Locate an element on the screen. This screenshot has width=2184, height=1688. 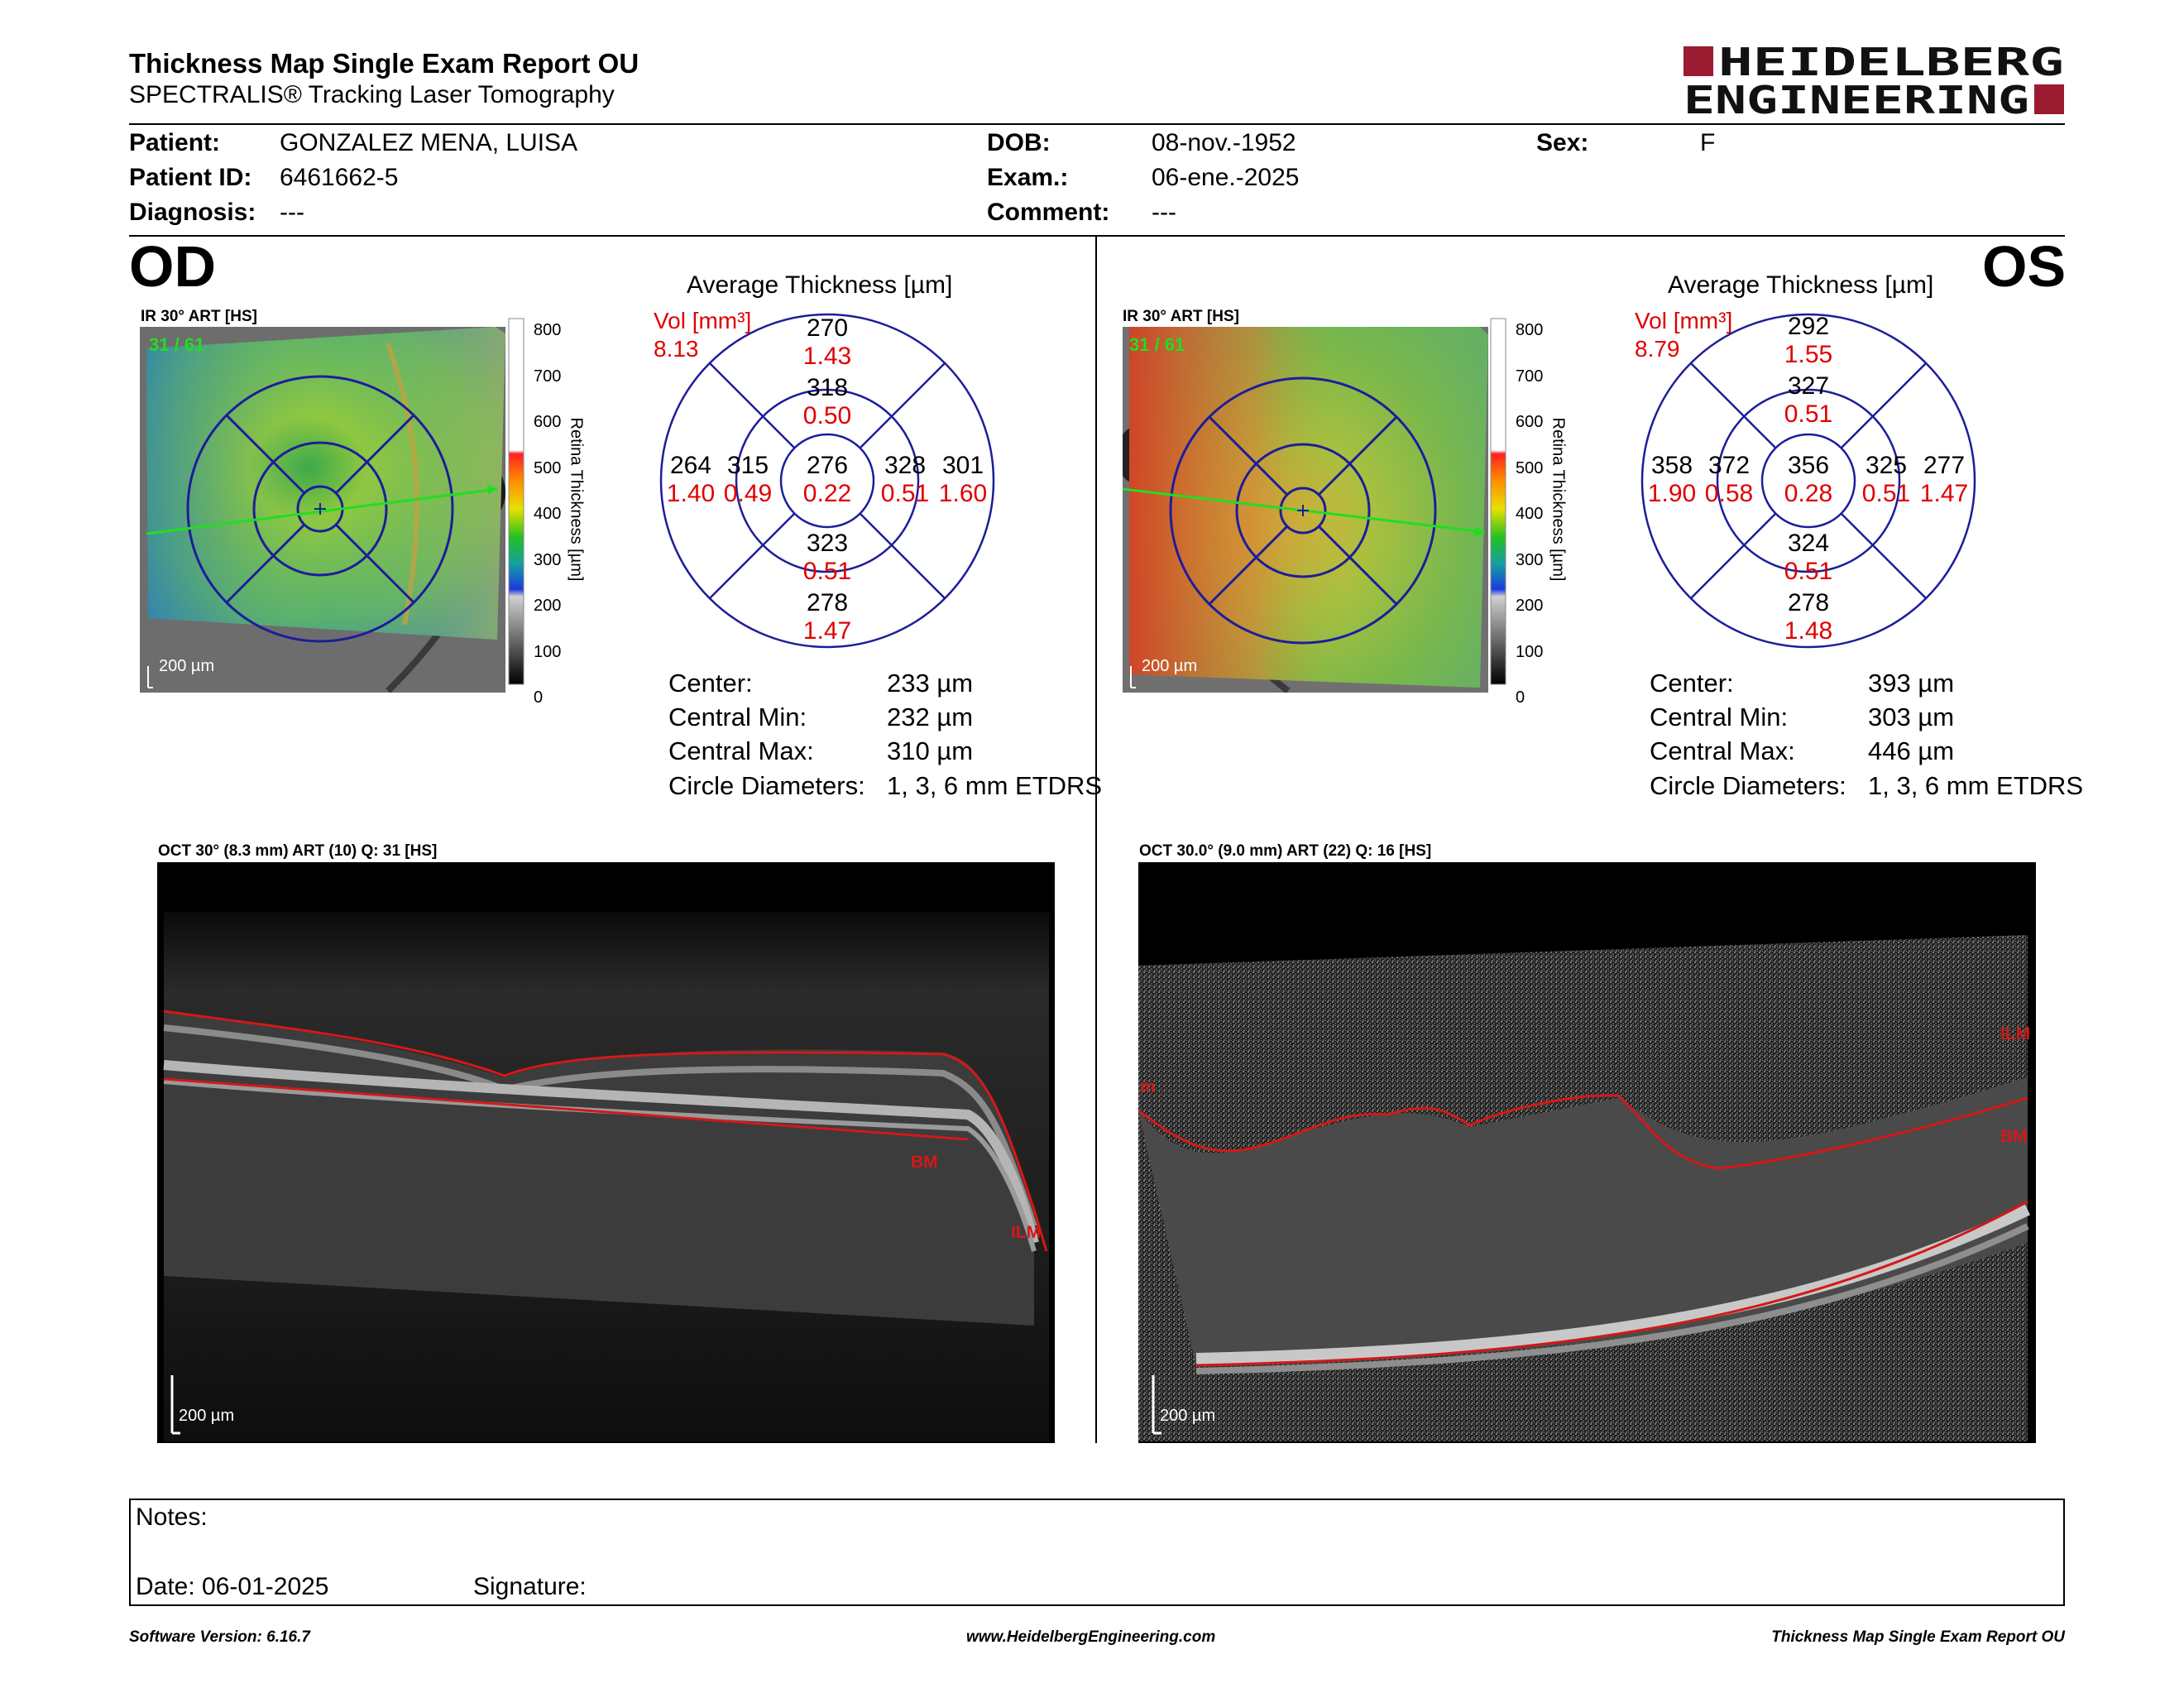
stat-center-value-os: 393 µm is located at coordinates (1911, 683).